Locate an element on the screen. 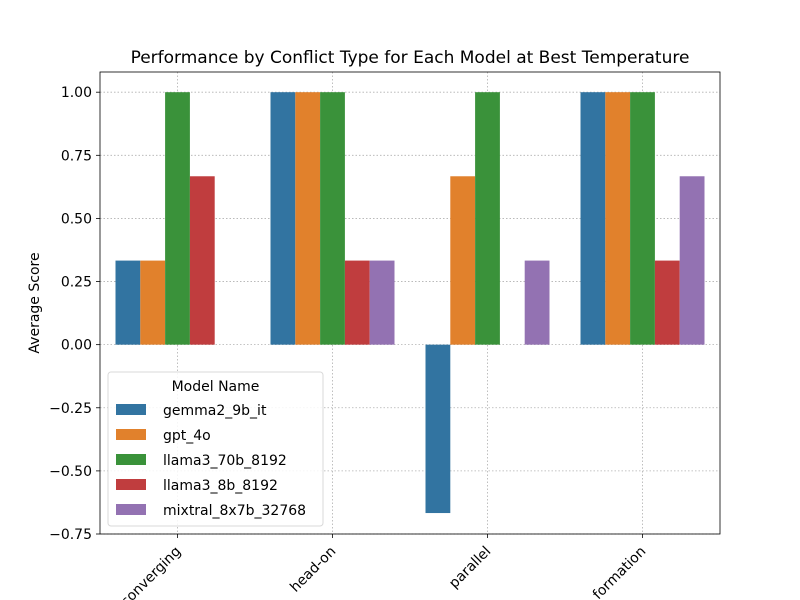 The image size is (800, 600). x-tick-label: head-on is located at coordinates (313, 570).